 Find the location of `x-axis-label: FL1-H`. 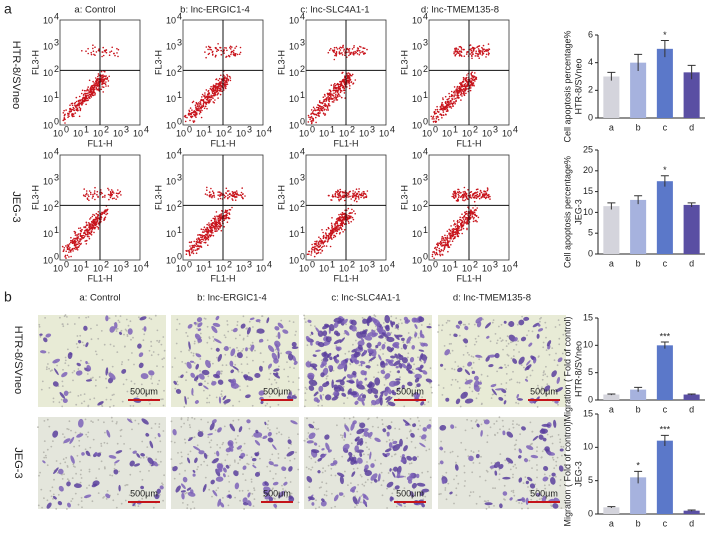

x-axis-label: FL1-H is located at coordinates (345, 278).